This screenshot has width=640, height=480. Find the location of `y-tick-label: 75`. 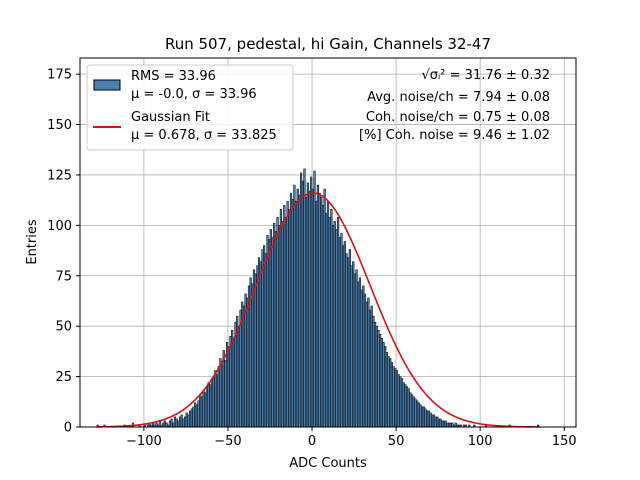

y-tick-label: 75 is located at coordinates (63, 276).